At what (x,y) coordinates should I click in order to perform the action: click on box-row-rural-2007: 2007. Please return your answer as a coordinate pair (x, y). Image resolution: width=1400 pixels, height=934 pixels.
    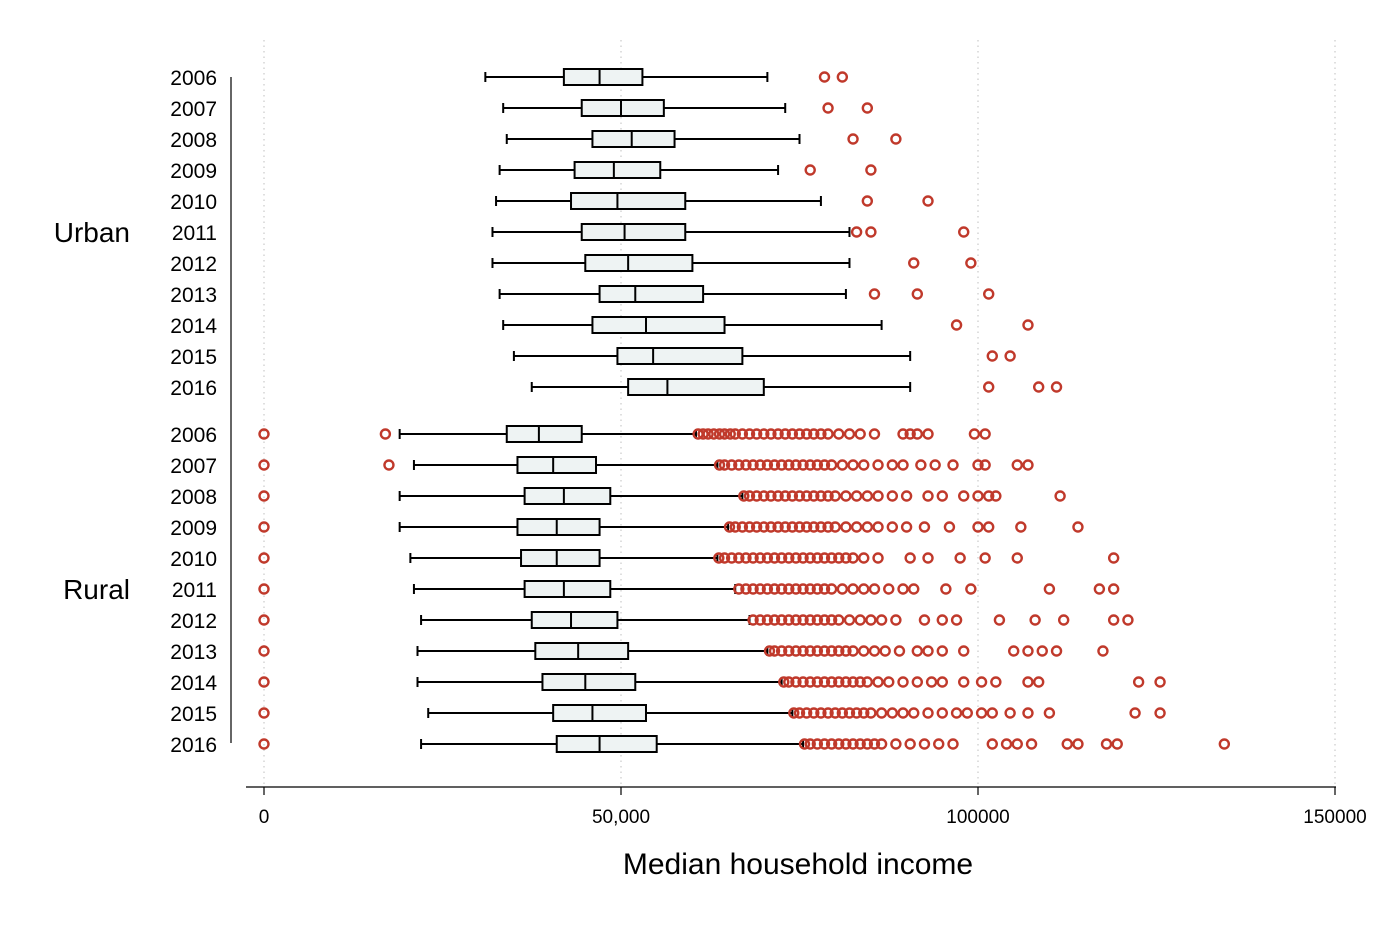
    Looking at the image, I should click on (602, 466).